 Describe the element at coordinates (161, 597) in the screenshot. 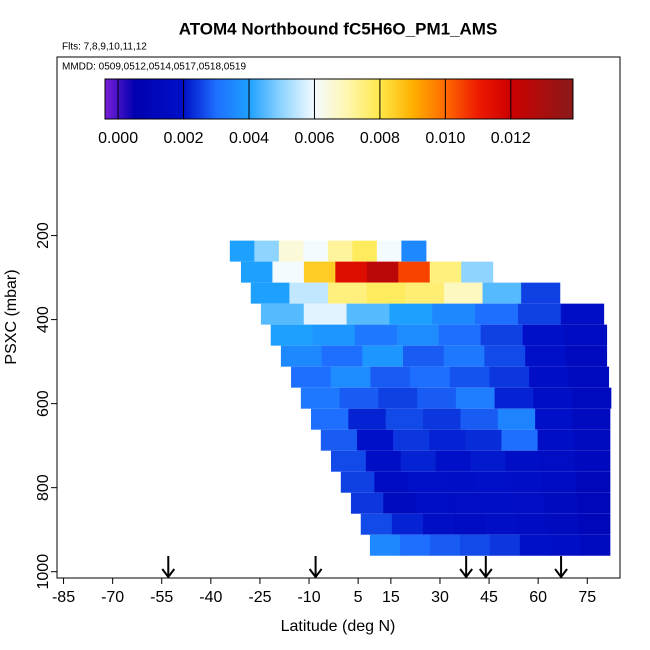

I see `x-tick-label: -55` at that location.